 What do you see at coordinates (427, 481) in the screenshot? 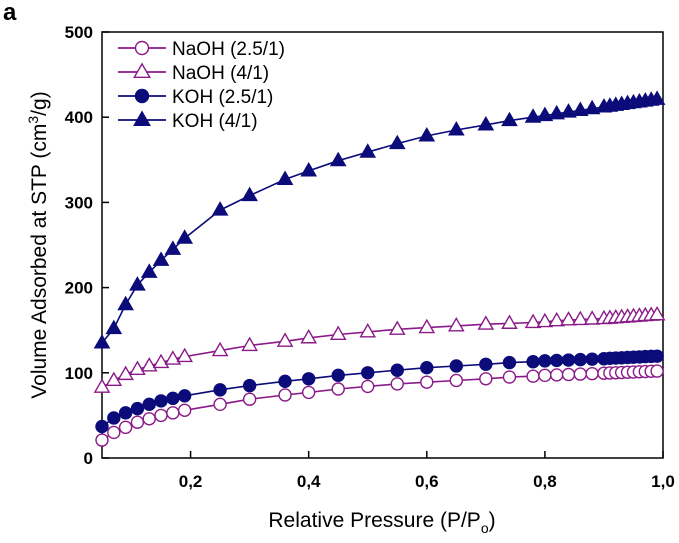
I see `x-tick-label: 0,6` at bounding box center [427, 481].